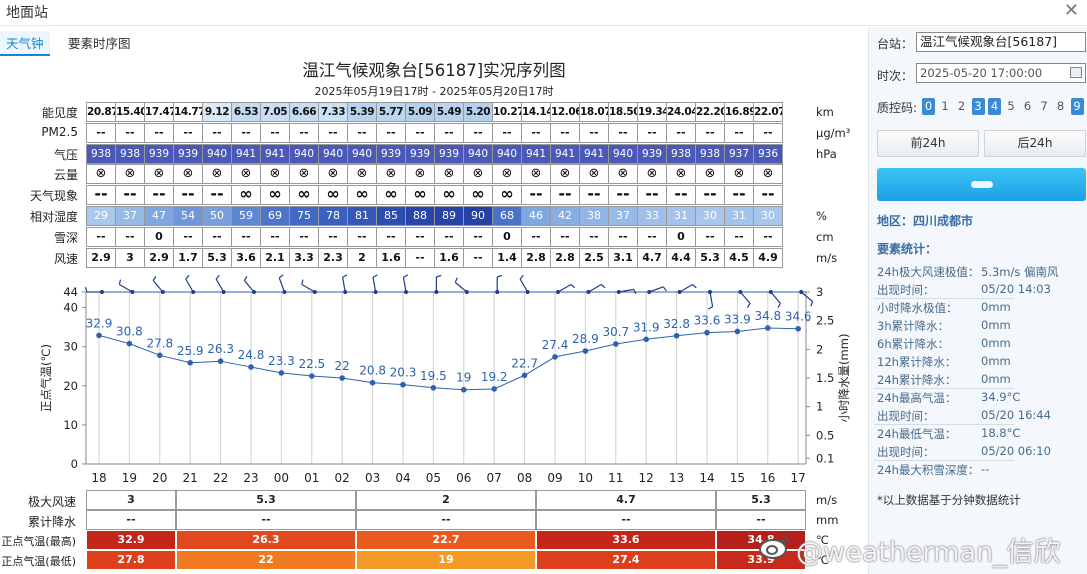 This screenshot has height=574, width=1087. Describe the element at coordinates (819, 292) in the screenshot. I see `y2-tick-label: 3` at that location.